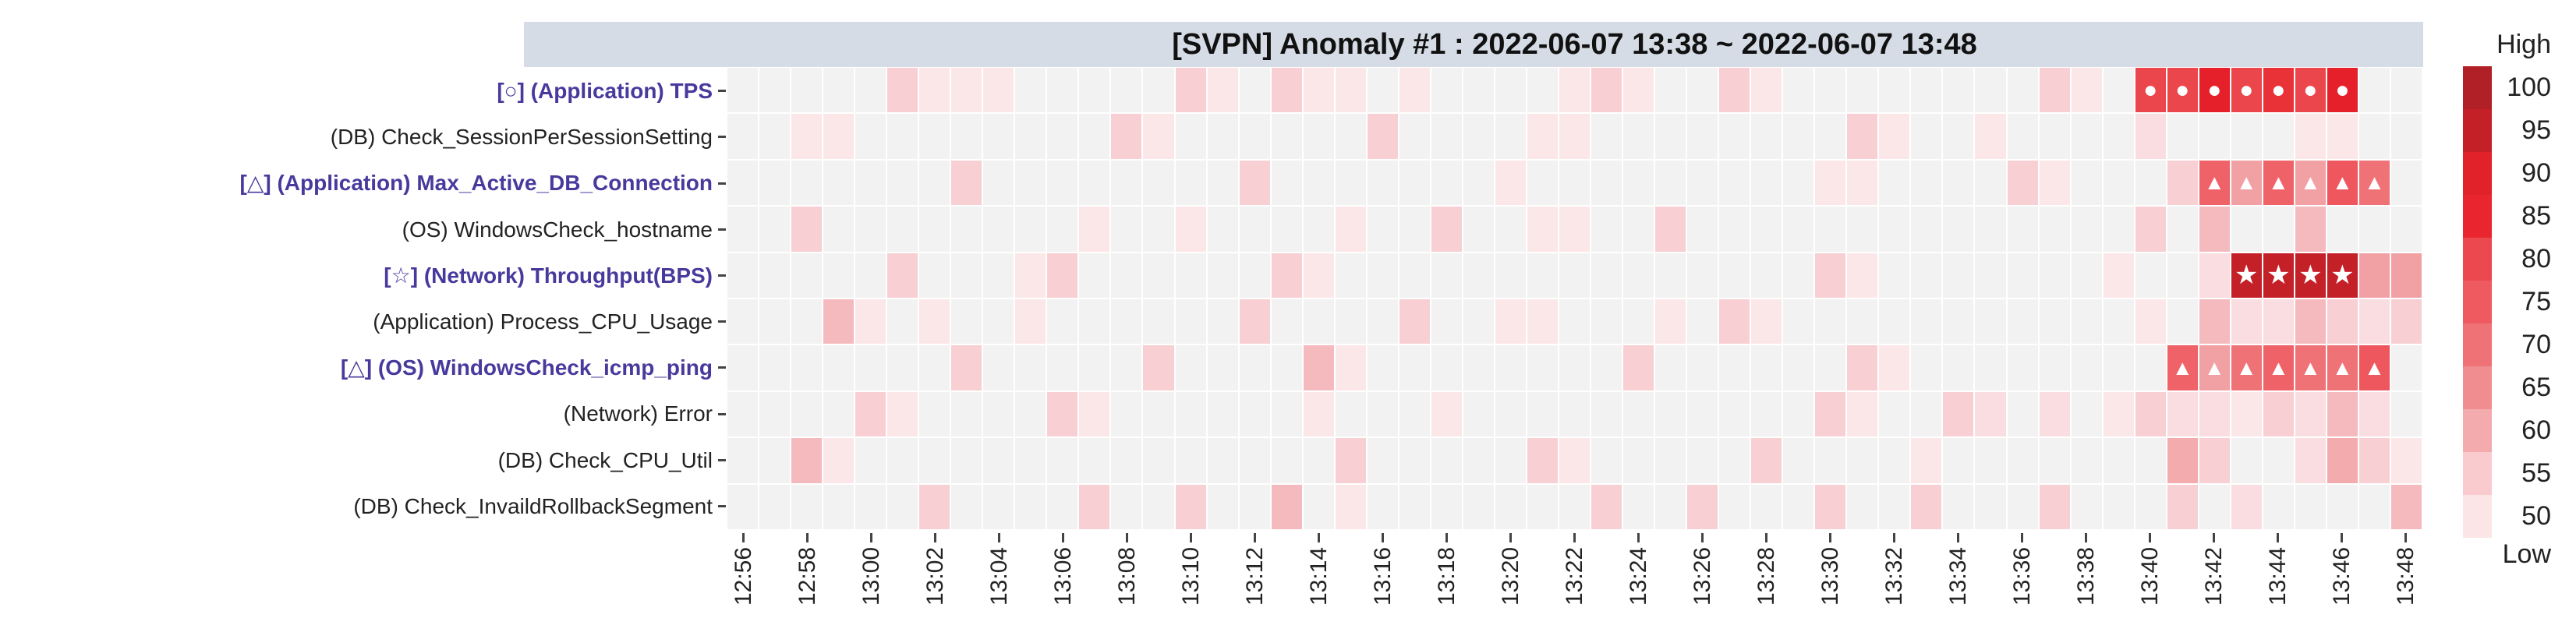 Image resolution: width=2576 pixels, height=643 pixels. I want to click on heatmap-cell: ★, so click(2278, 276).